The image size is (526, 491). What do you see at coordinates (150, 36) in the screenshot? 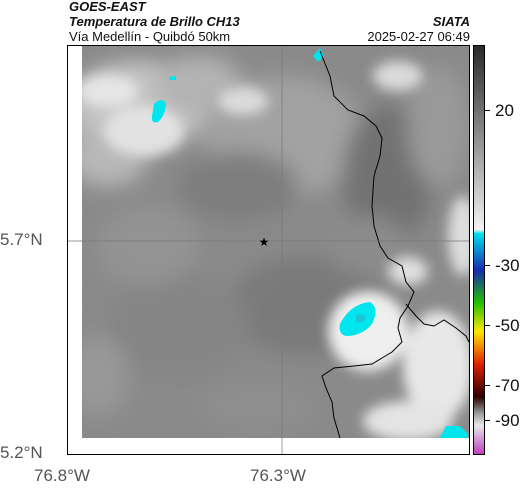
I see `route-subtitle: Vía Medellín - Quibdó 50km` at bounding box center [150, 36].